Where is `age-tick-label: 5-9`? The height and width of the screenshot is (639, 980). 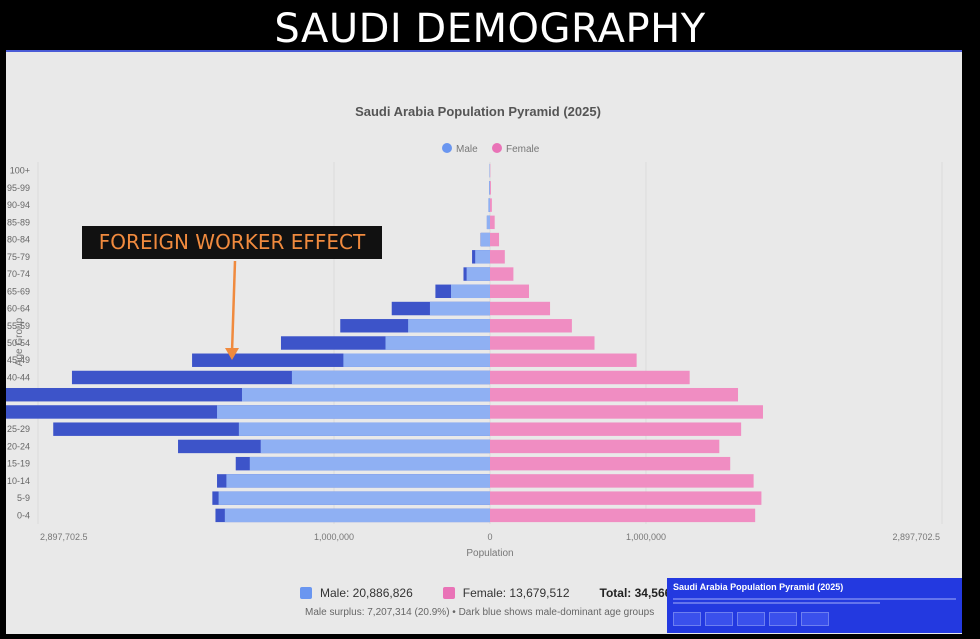
age-tick-label: 5-9 is located at coordinates (23, 498).